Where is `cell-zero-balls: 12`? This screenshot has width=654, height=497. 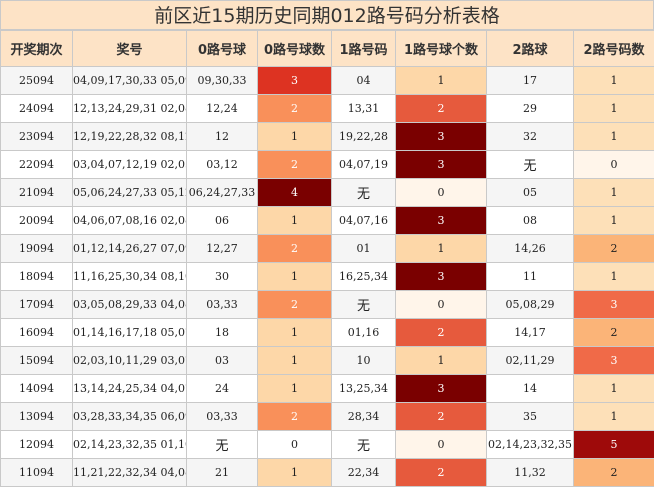 cell-zero-balls: 12 is located at coordinates (222, 136).